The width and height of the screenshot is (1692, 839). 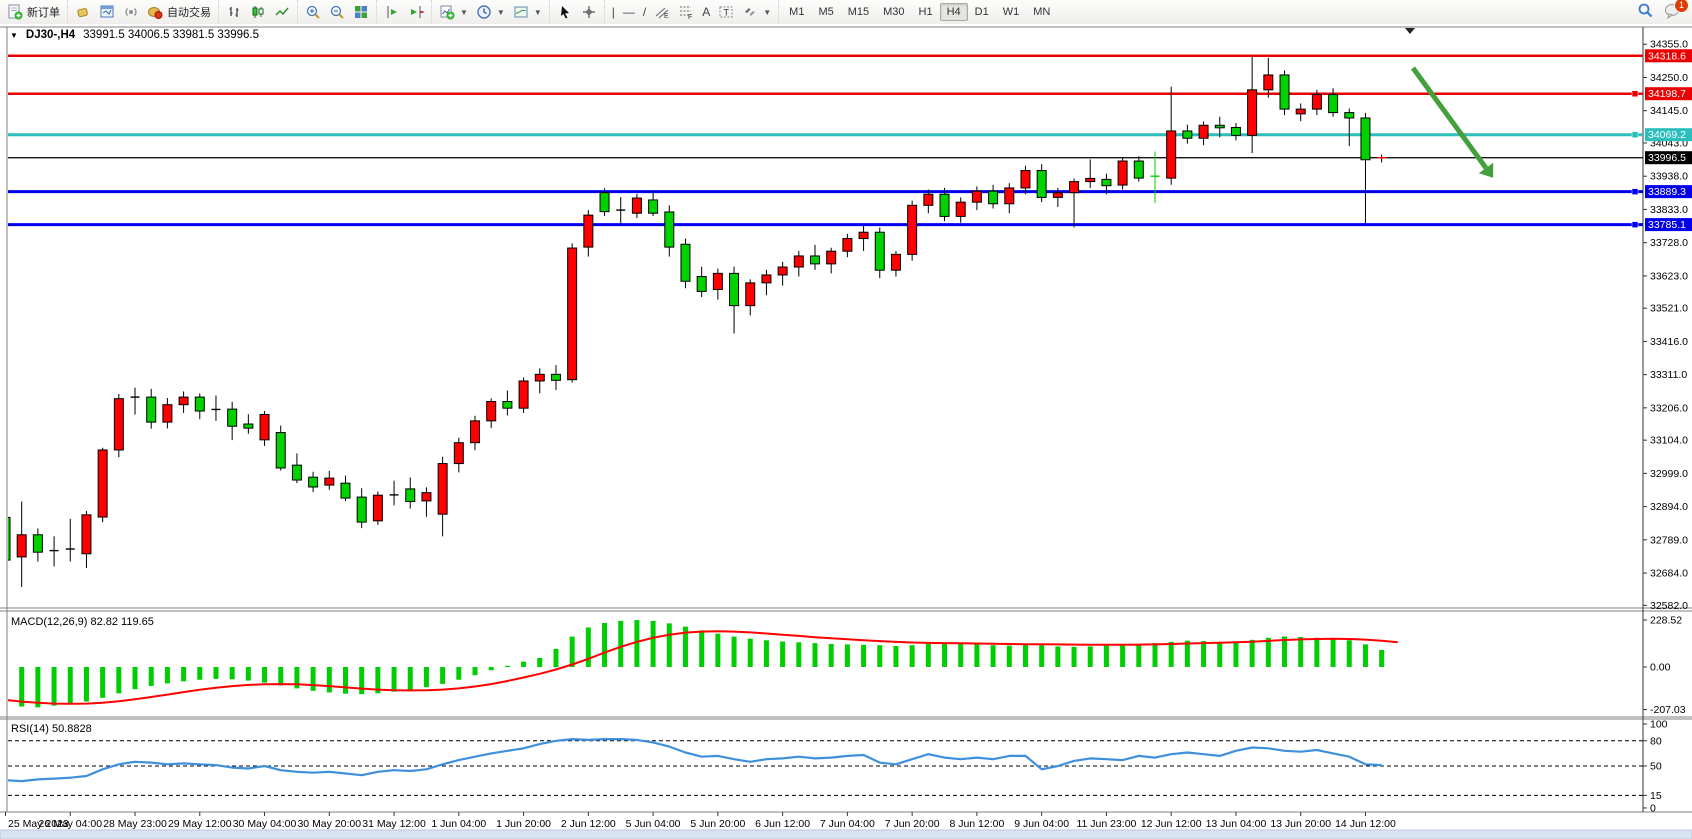 I want to click on auto-scroll-button, so click(x=392, y=12).